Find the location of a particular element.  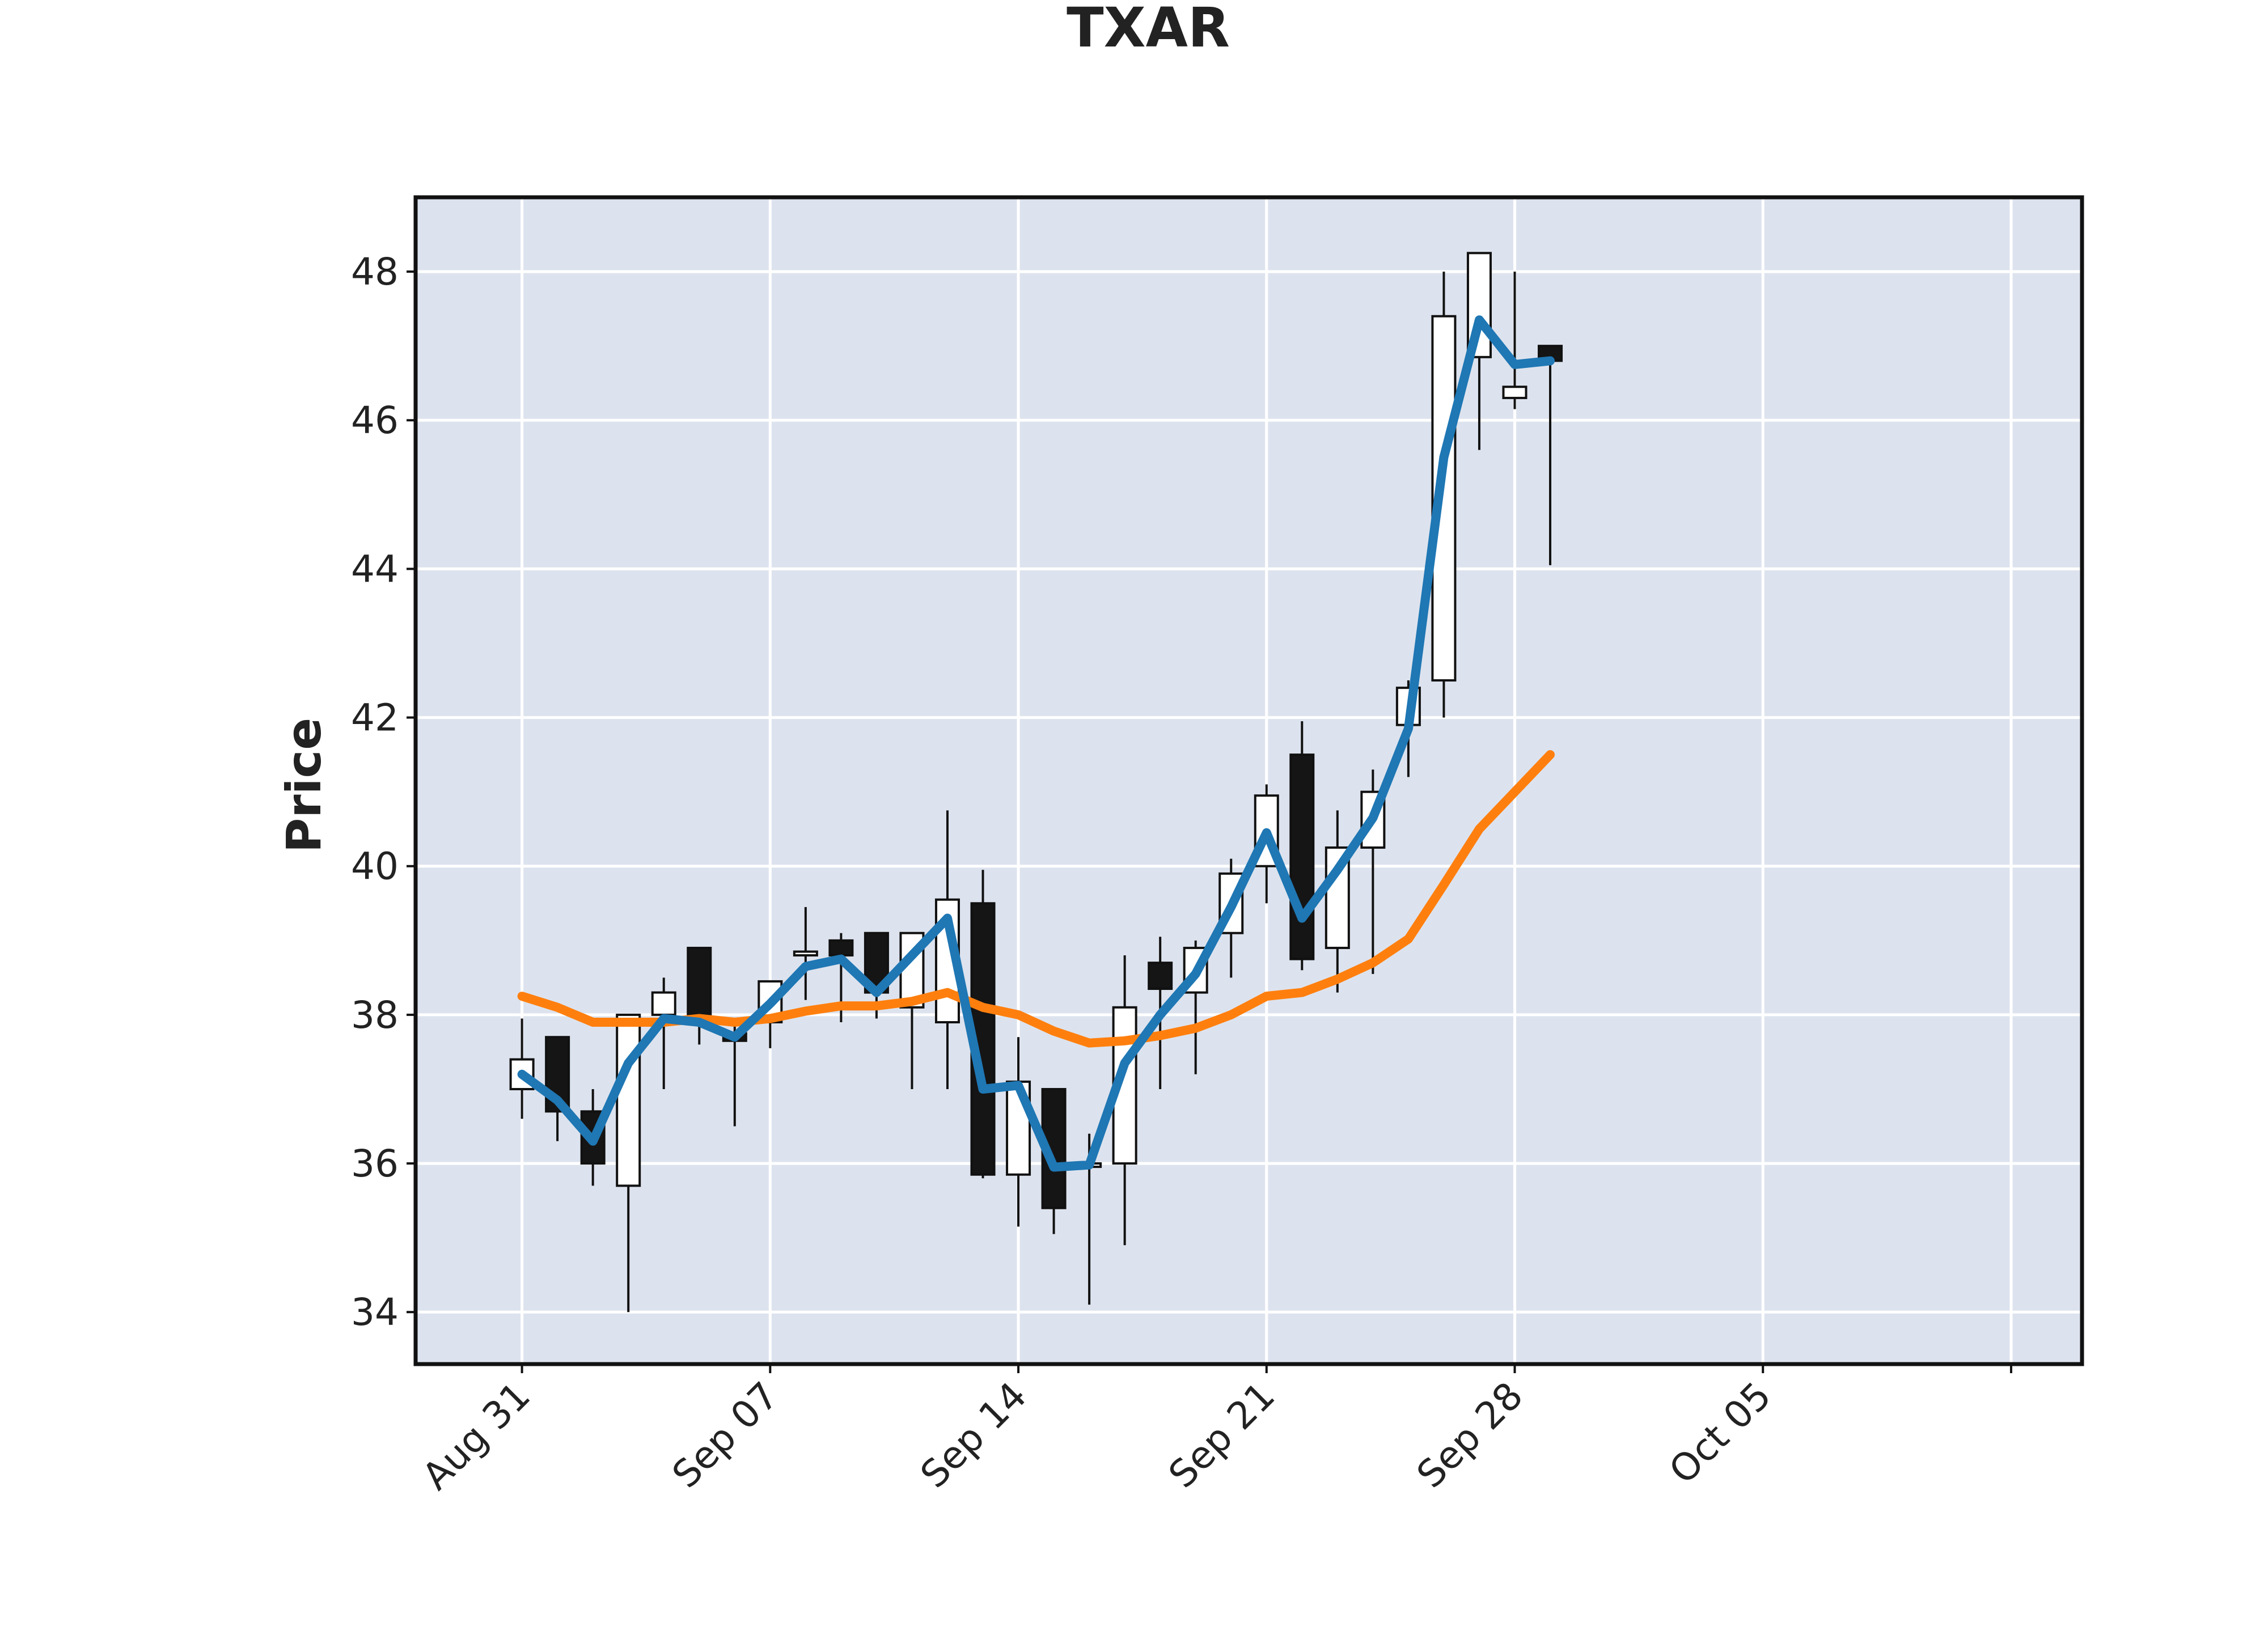

y-tick-label: 40 is located at coordinates (375, 866).